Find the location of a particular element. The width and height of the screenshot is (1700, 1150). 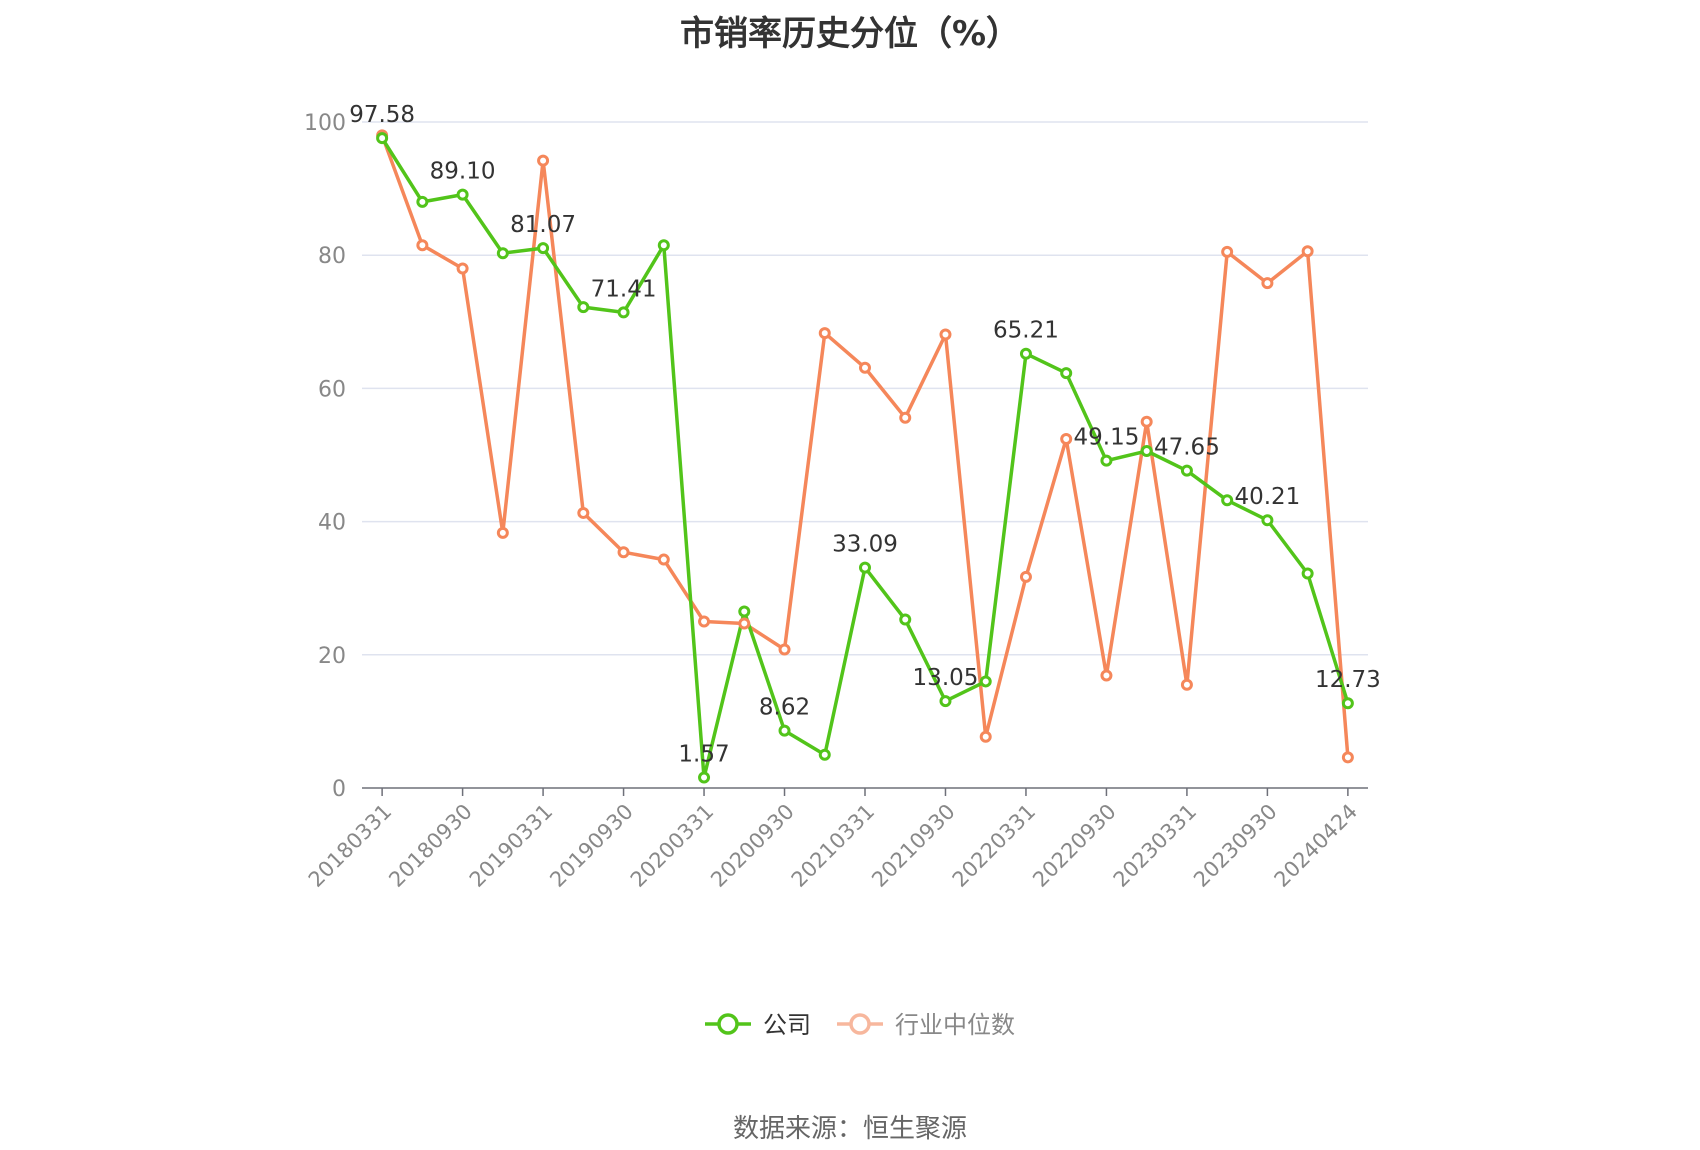

x-tick-label-20210331: 20210331 is located at coordinates (833, 845).